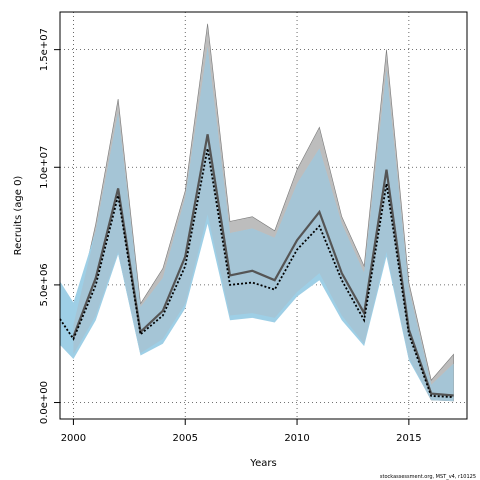  Describe the element at coordinates (185, 438) in the screenshot. I see `x-tick-label: 2005` at that location.